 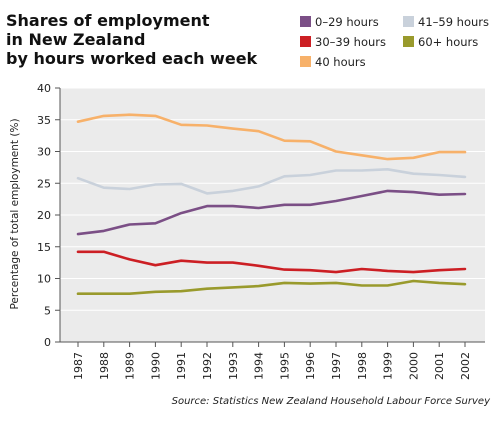 What do you see at coordinates (233, 366) in the screenshot?
I see `x-tick-label-1993: 1993` at bounding box center [233, 366].